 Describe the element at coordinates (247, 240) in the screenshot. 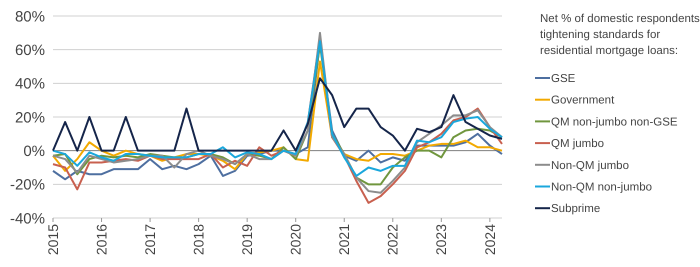

I see `x-tick-label: 2019` at that location.